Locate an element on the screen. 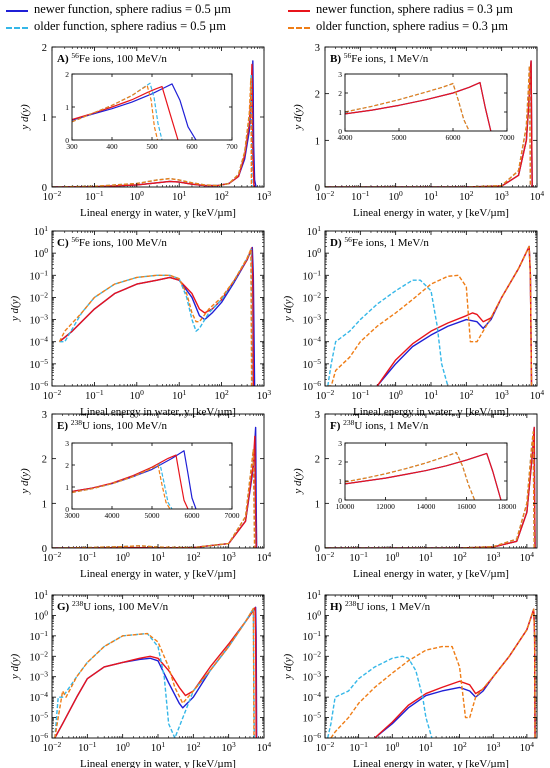 The width and height of the screenshot is (550, 768). y-tick-label: 10⁻¹ is located at coordinates (39, 636).